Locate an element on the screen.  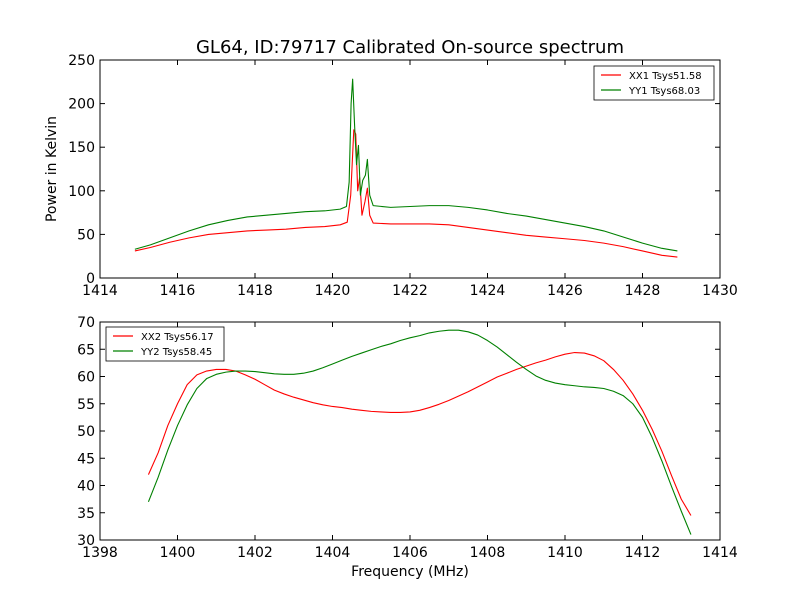
x-axis-label: Frequency (MHz) is located at coordinates (410, 572).